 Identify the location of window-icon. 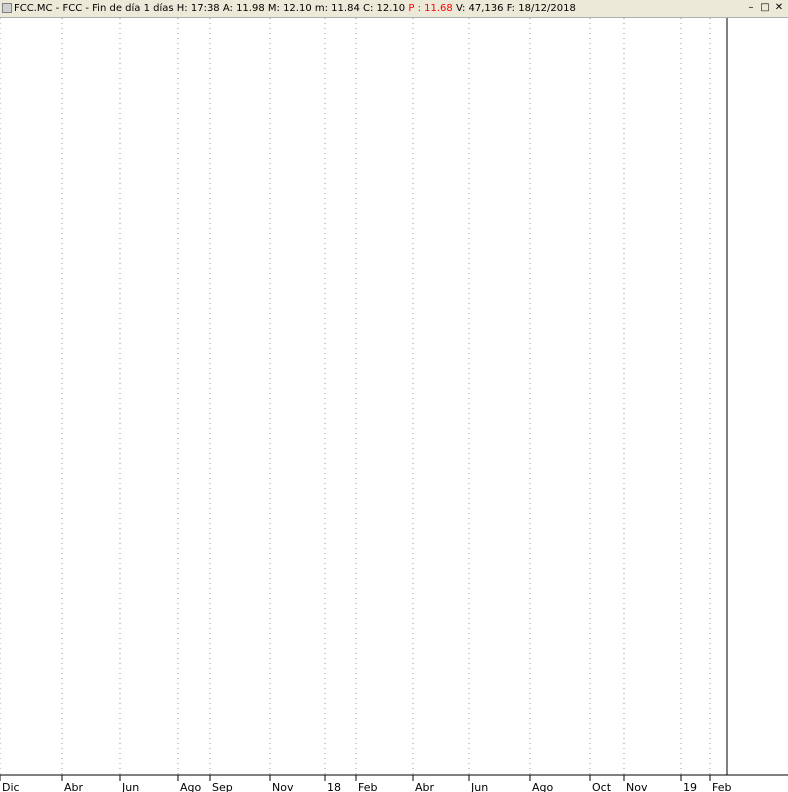
(7, 8).